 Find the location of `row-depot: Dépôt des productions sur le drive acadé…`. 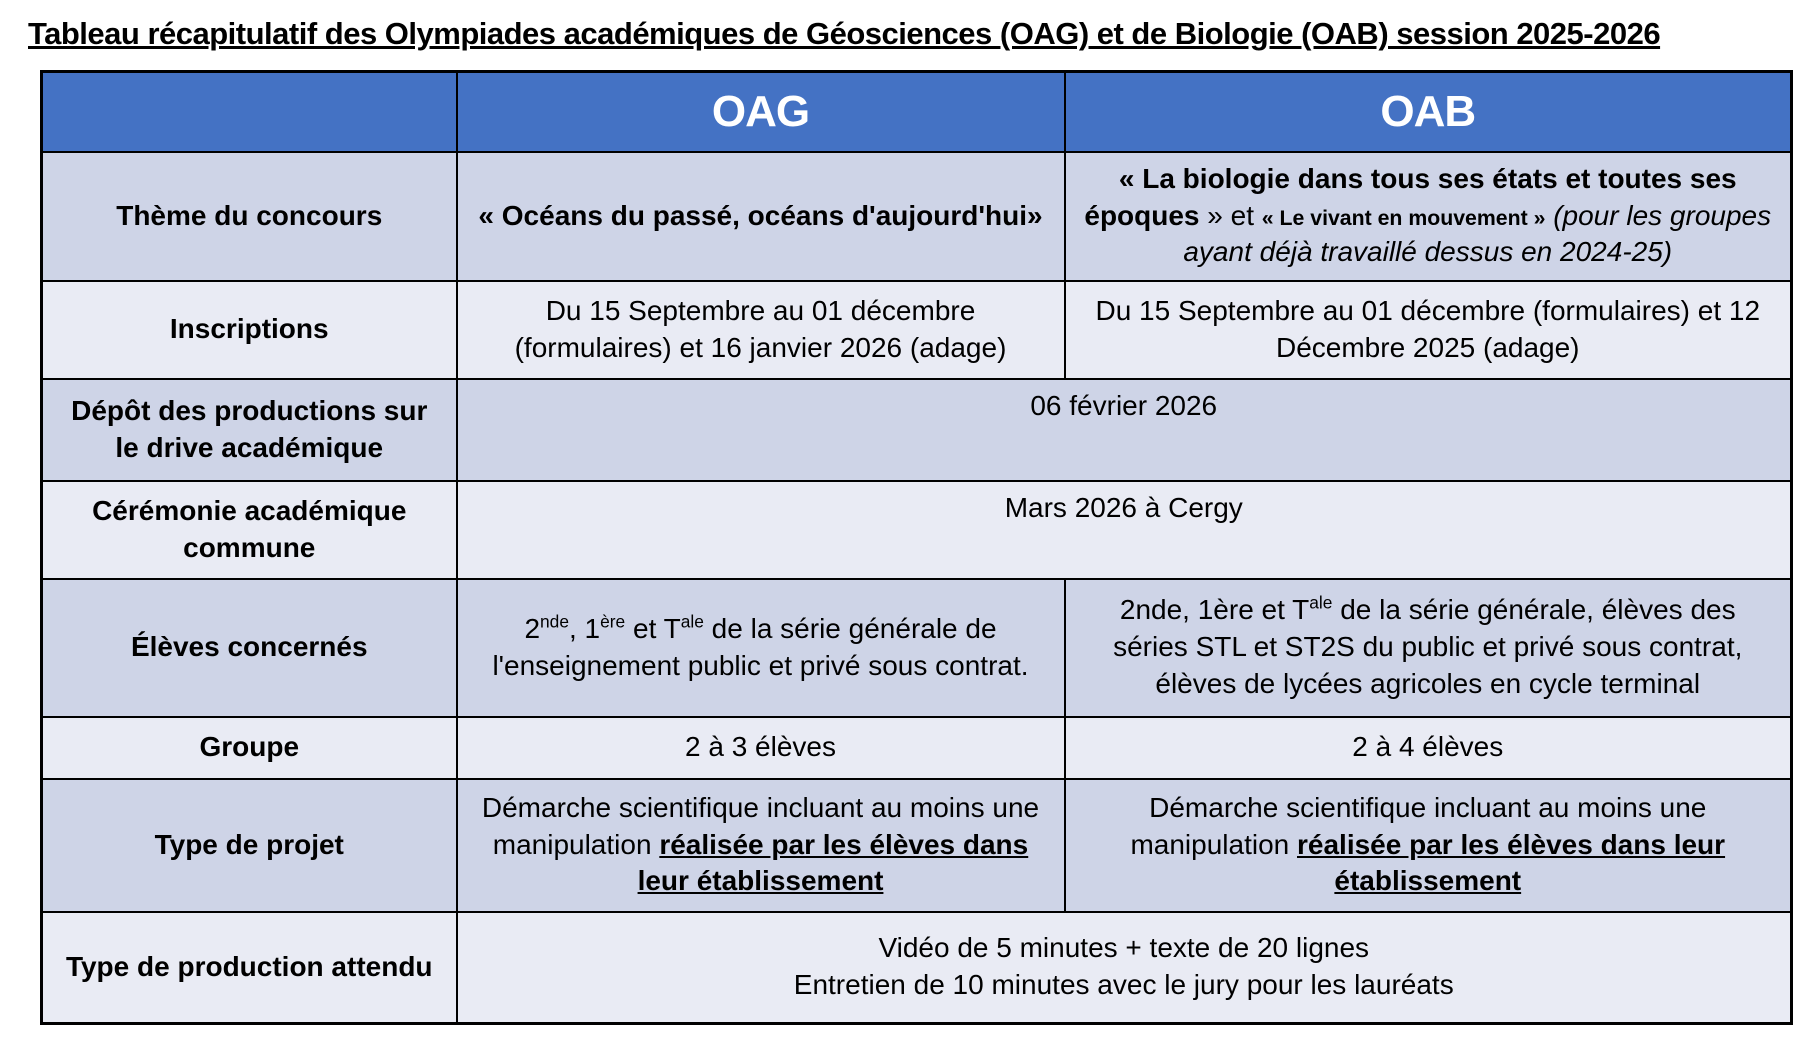

row-depot: Dépôt des productions sur le drive acadé… is located at coordinates (916, 429).